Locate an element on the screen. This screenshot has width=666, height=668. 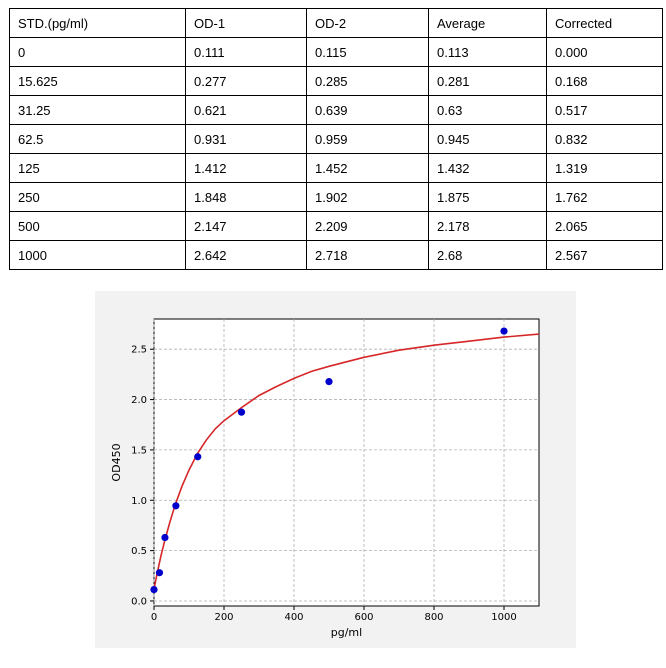
table-cell: 15.625 is located at coordinates (97, 81).